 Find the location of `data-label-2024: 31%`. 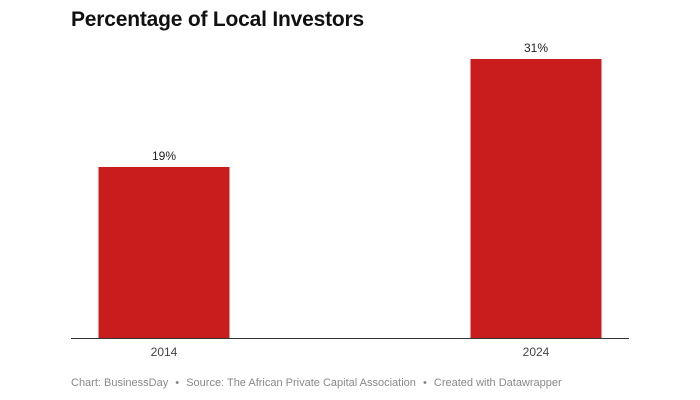

data-label-2024: 31% is located at coordinates (536, 48).